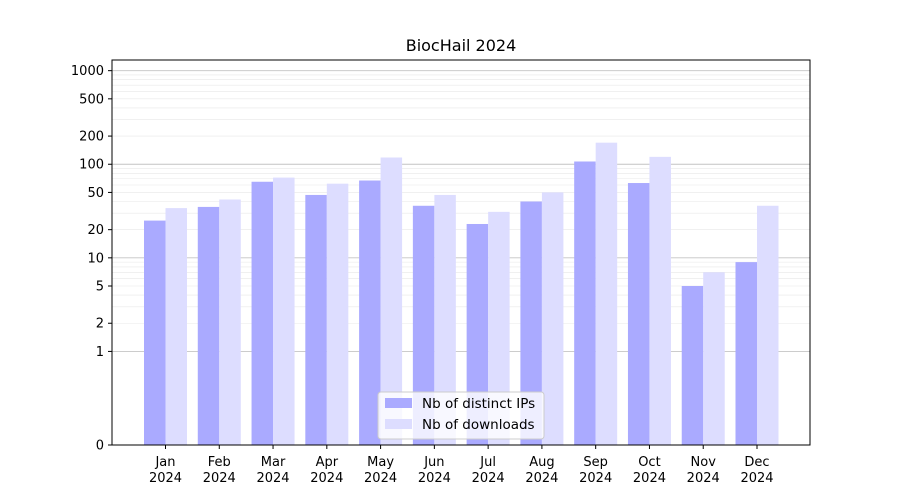 The height and width of the screenshot is (500, 900). Describe the element at coordinates (541, 462) in the screenshot. I see `x-tick-label-month: Aug` at that location.